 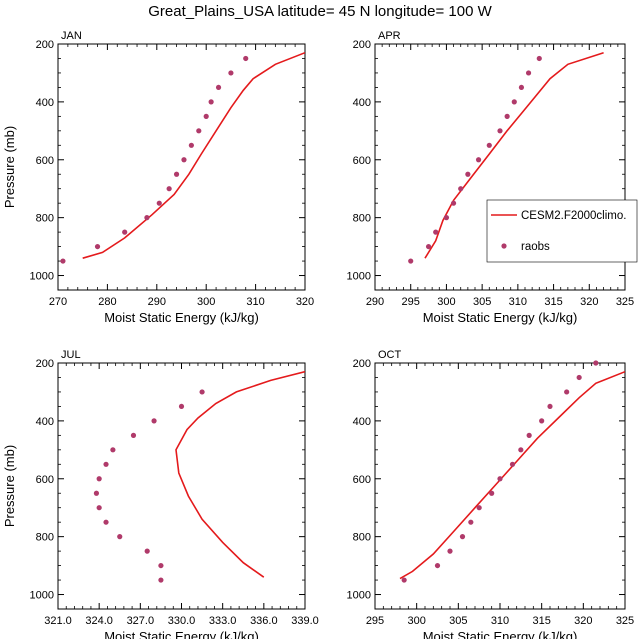 I want to click on legend-label: raobs, so click(x=535, y=247).